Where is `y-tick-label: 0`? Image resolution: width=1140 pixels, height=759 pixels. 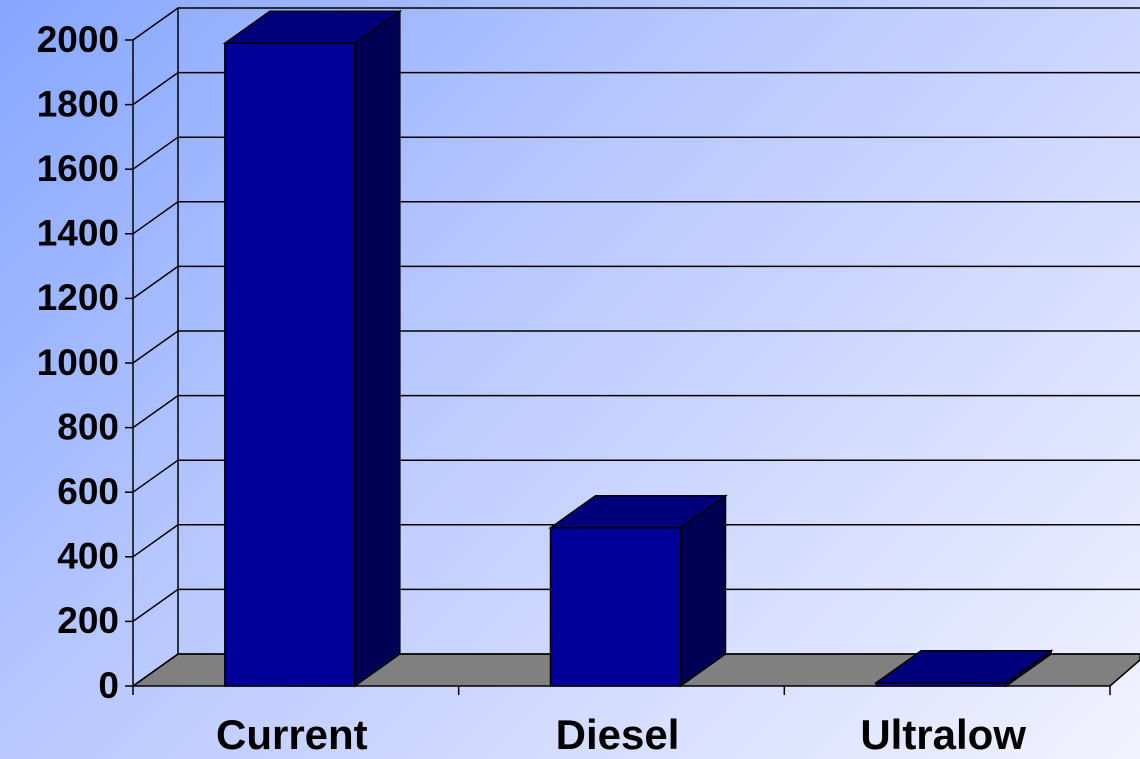
y-tick-label: 0 is located at coordinates (108, 685).